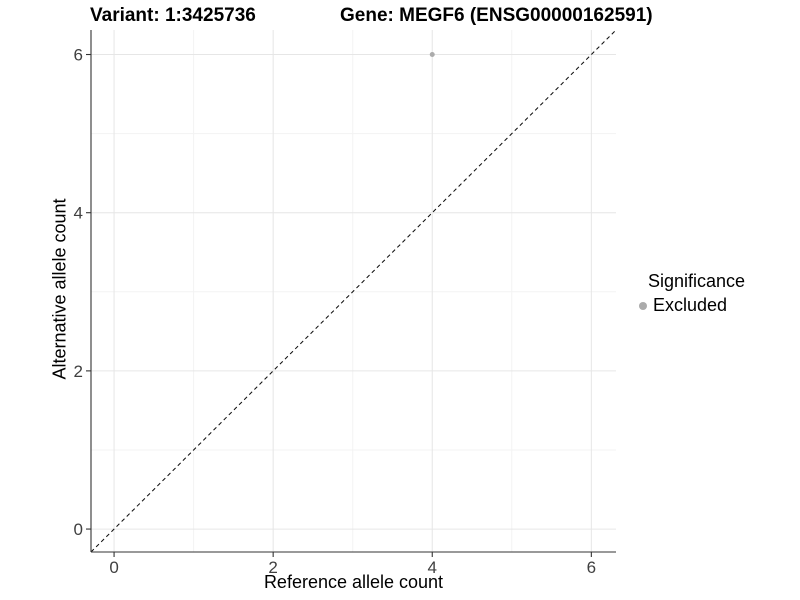 The height and width of the screenshot is (600, 800). What do you see at coordinates (353, 582) in the screenshot?
I see `x-axis-label: Reference allele count` at bounding box center [353, 582].